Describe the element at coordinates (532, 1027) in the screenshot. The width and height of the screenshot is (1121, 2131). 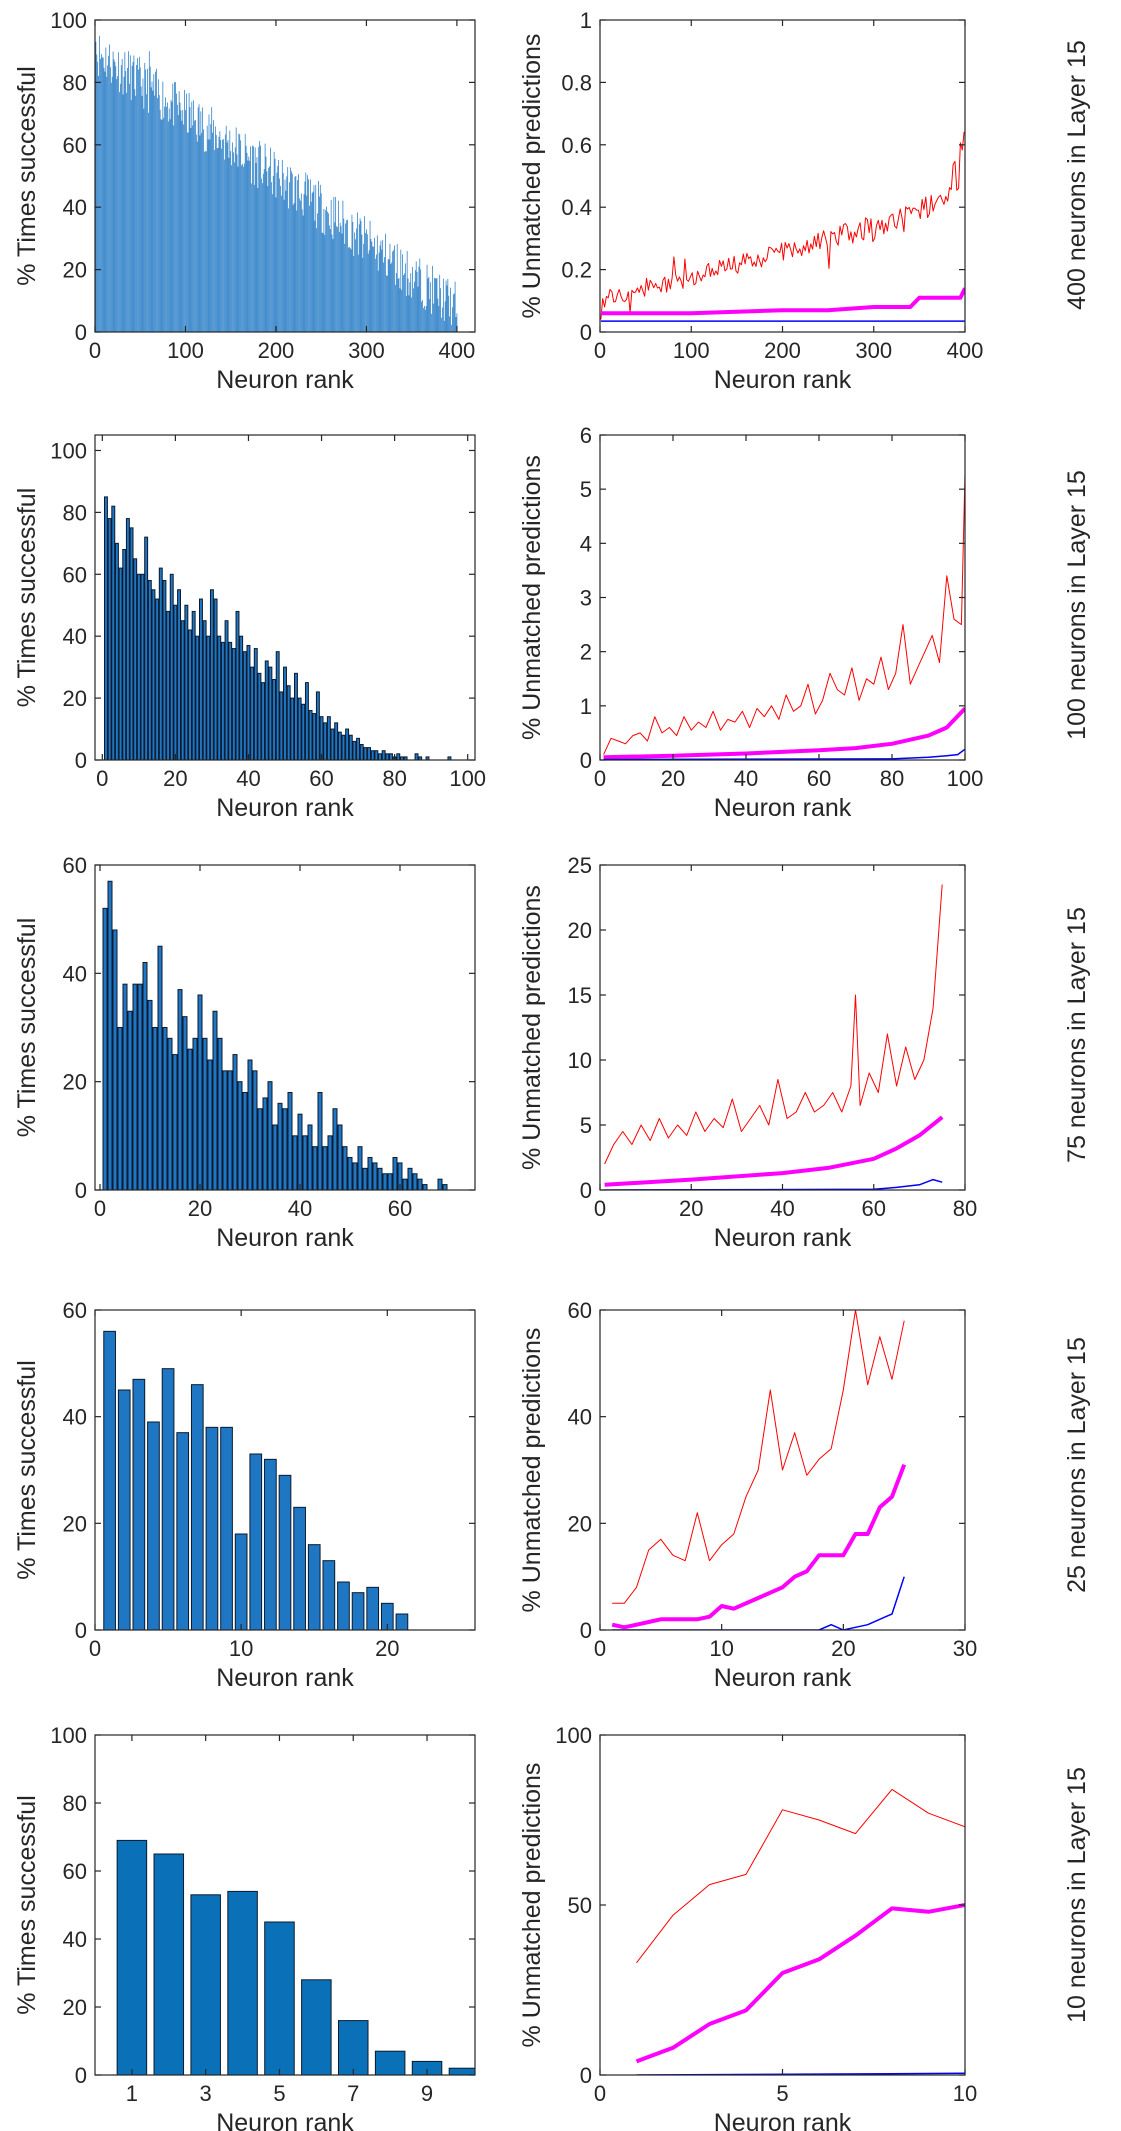
I see `y-axis-label: % Unmatched predictions` at that location.